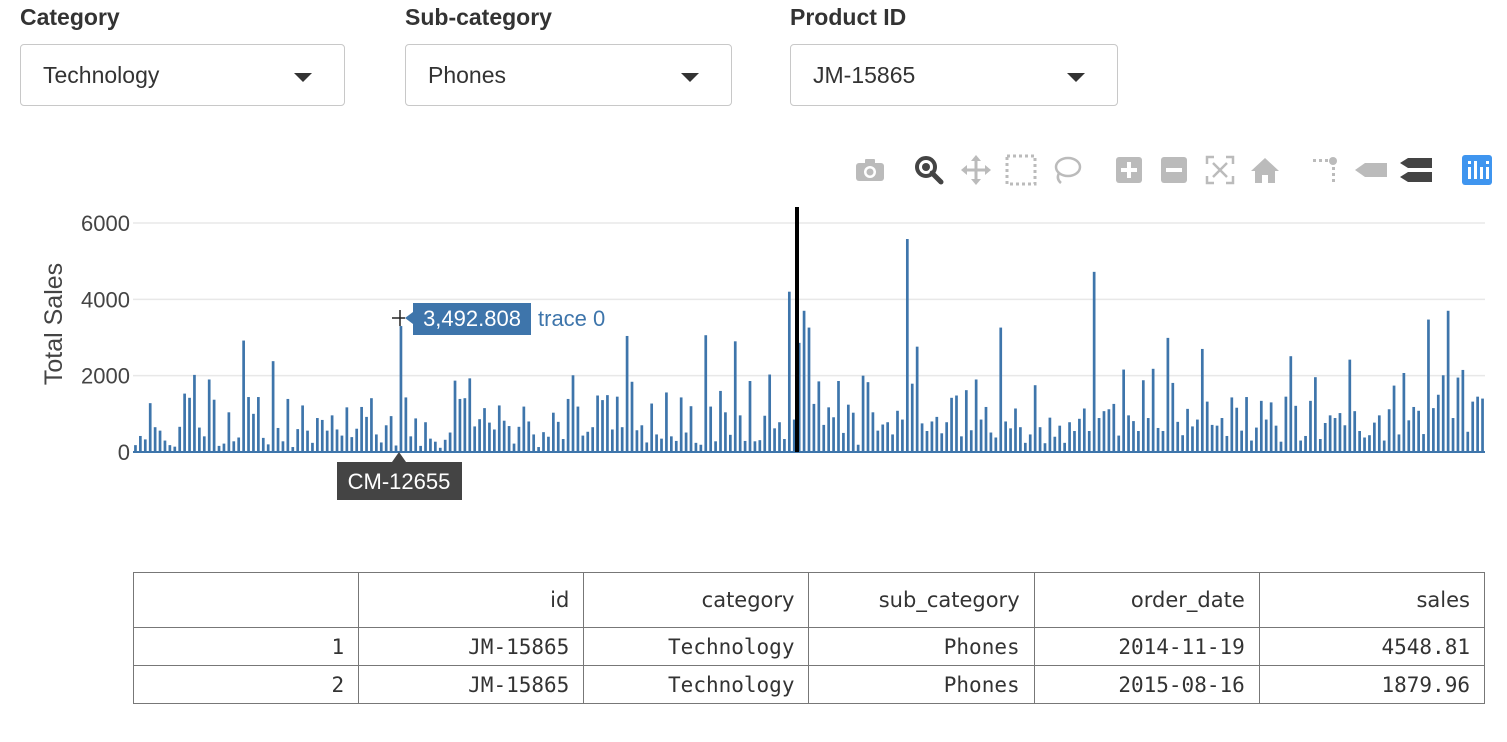  Describe the element at coordinates (182, 75) in the screenshot. I see `category-select: Technology` at that location.